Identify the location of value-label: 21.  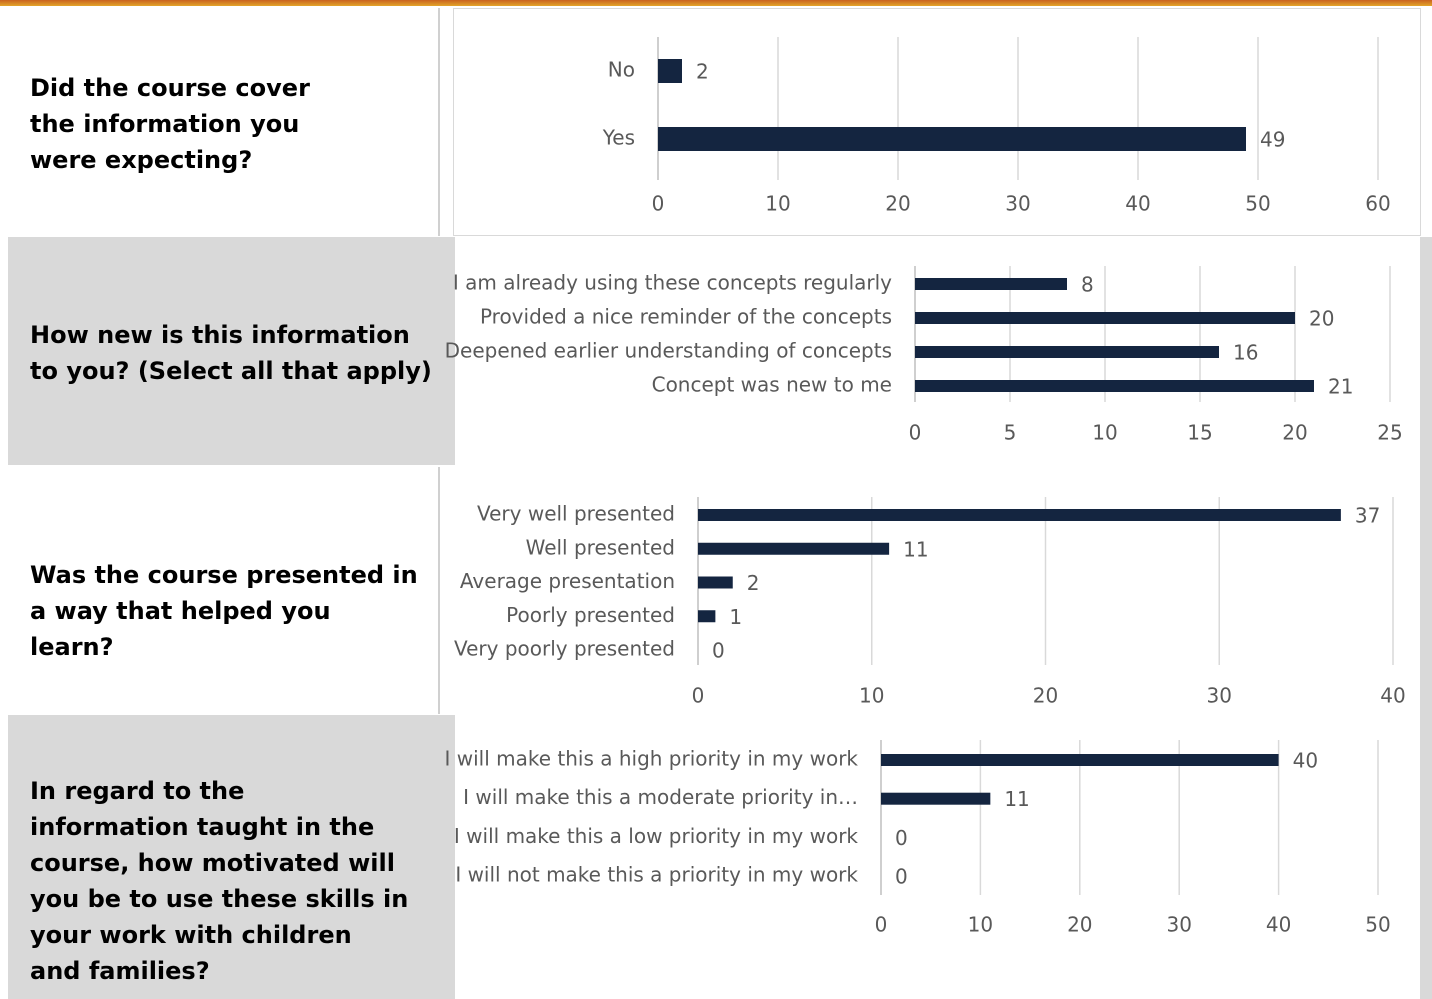
(1340, 387).